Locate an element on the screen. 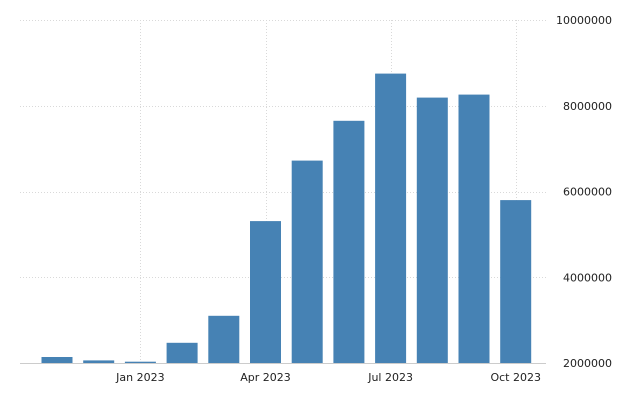 Image resolution: width=640 pixels, height=400 pixels. y-tick-label: 8000000 is located at coordinates (587, 106).